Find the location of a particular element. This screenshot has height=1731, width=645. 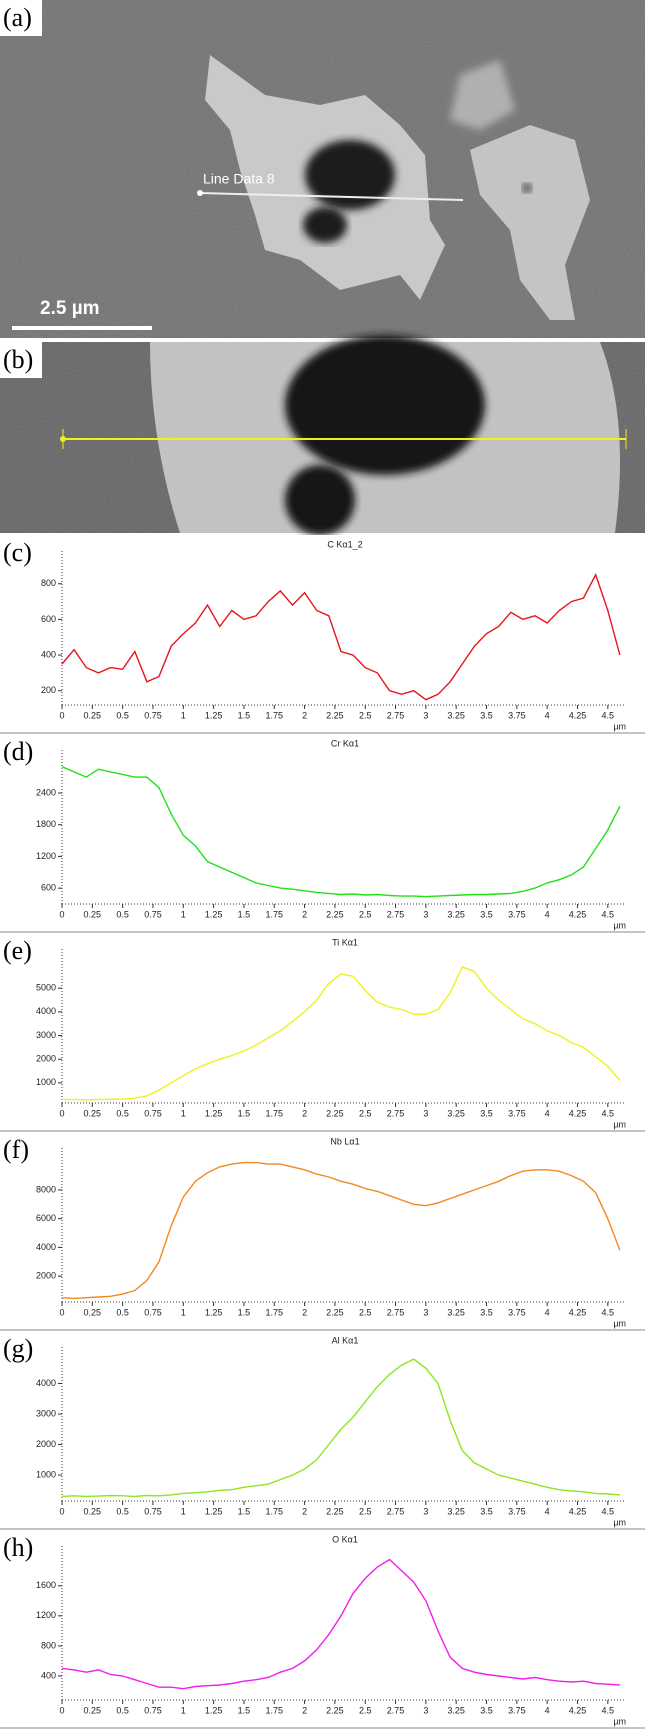

y-tick-label: 6000 is located at coordinates (46, 1218).